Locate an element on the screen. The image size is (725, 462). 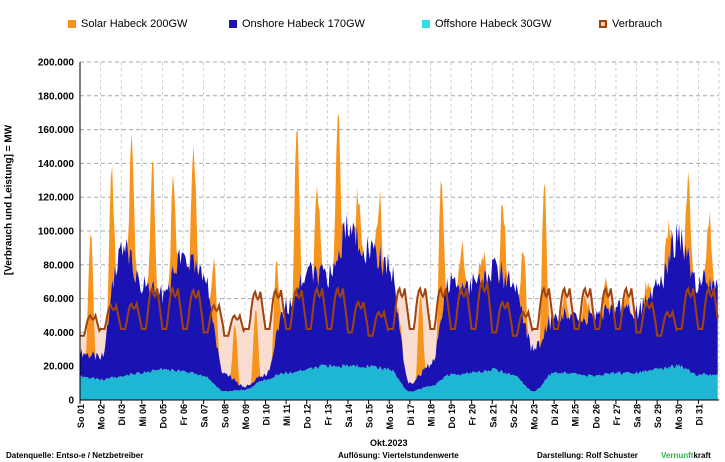
x-tick-label: Sa 07 is located at coordinates (205, 416).